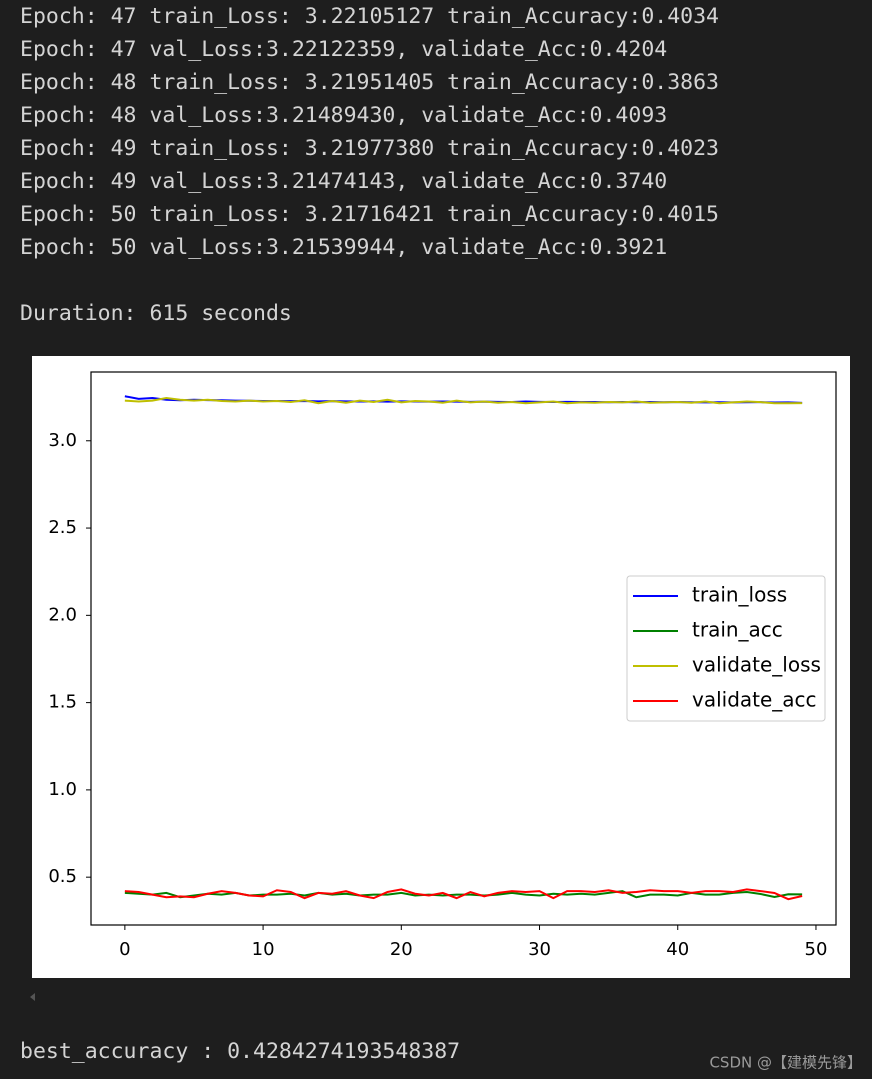 The width and height of the screenshot is (872, 1079). What do you see at coordinates (62, 789) in the screenshot?
I see `y-tick-label: 1.0` at bounding box center [62, 789].